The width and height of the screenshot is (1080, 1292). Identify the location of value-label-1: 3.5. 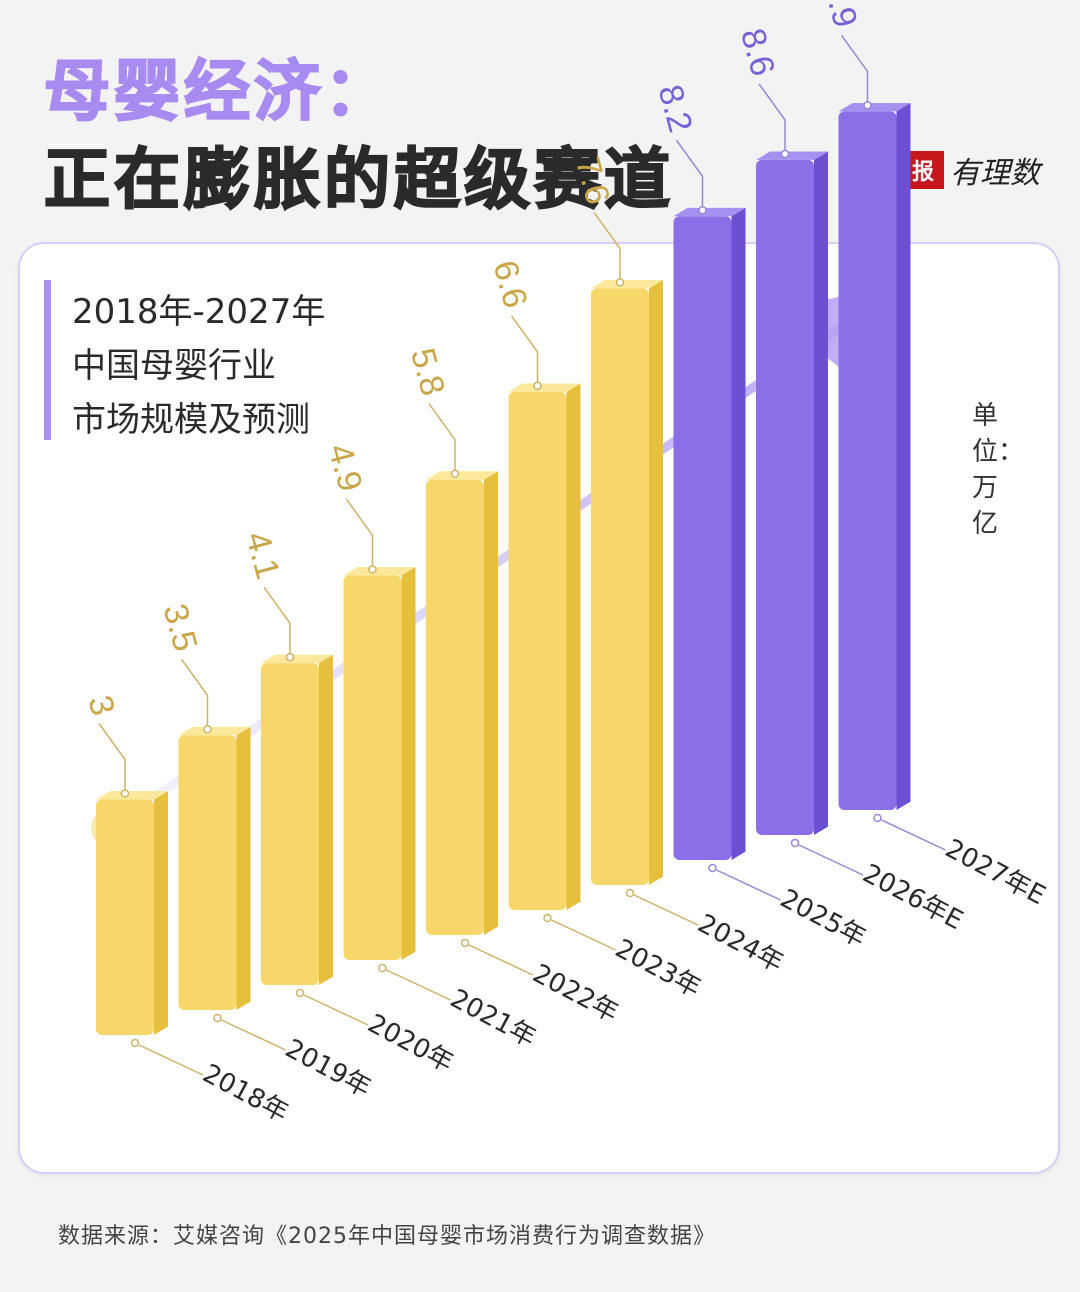
(180, 627).